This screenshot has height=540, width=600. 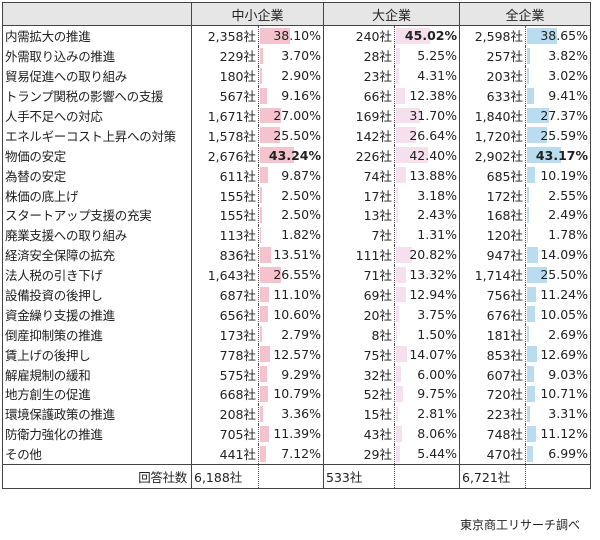 What do you see at coordinates (291, 35) in the screenshot?
I see `percent-cell: 38.10%` at bounding box center [291, 35].